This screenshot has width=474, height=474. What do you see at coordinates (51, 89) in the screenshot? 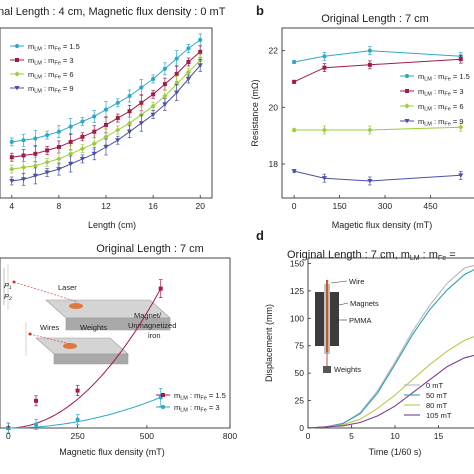
I see `legend-label: mLM : mFe = 9` at bounding box center [51, 89].